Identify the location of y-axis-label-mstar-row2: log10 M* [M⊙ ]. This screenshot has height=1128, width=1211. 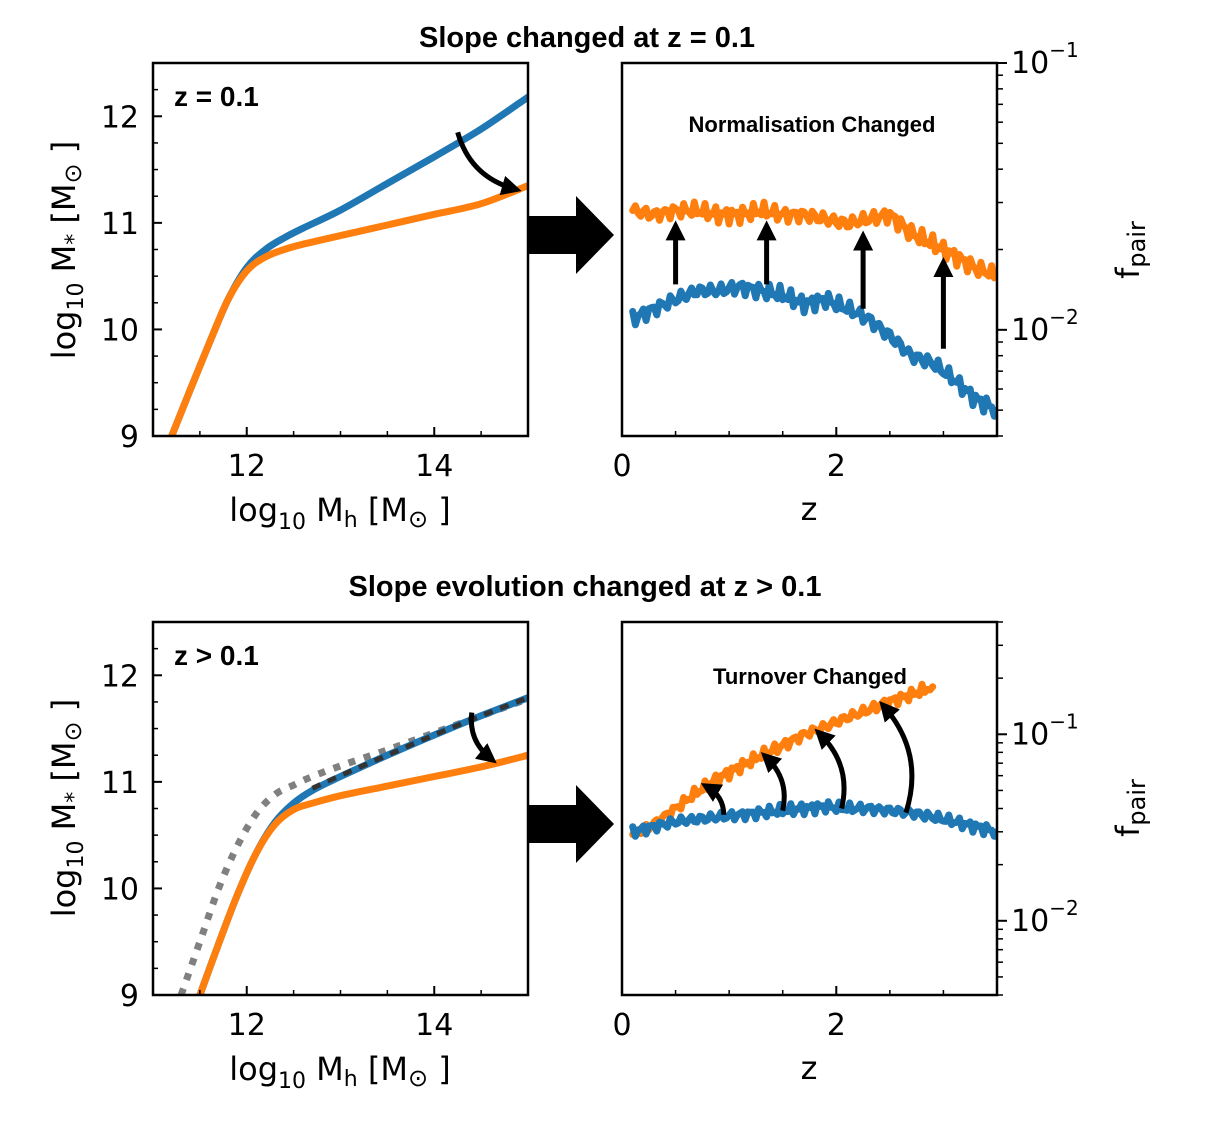
(67, 808).